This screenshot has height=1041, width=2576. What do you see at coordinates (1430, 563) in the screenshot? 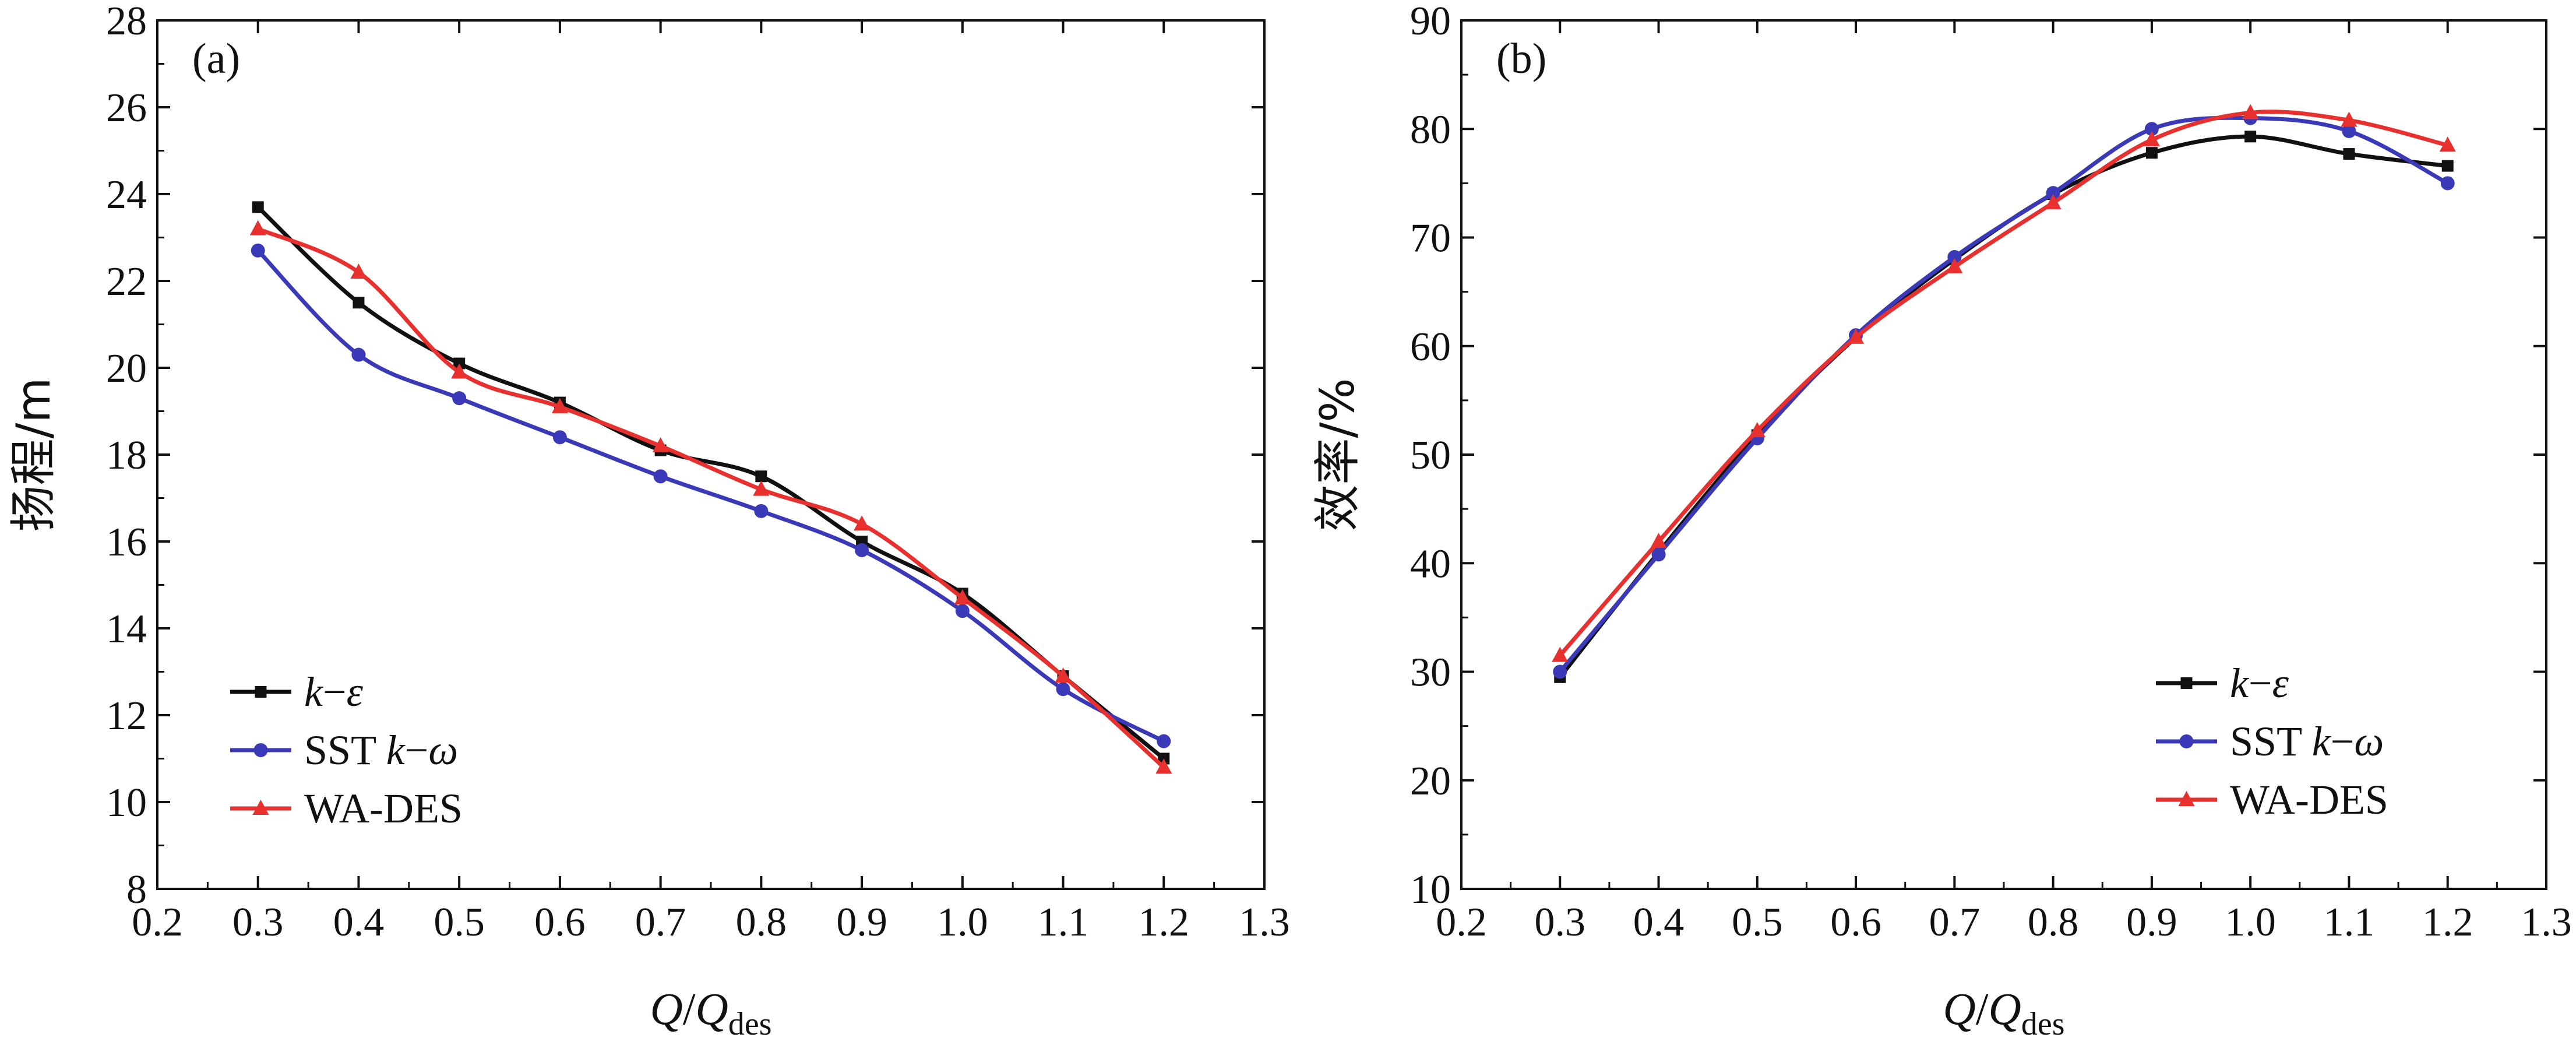
I see `y-tick-label: 40` at bounding box center [1430, 563].